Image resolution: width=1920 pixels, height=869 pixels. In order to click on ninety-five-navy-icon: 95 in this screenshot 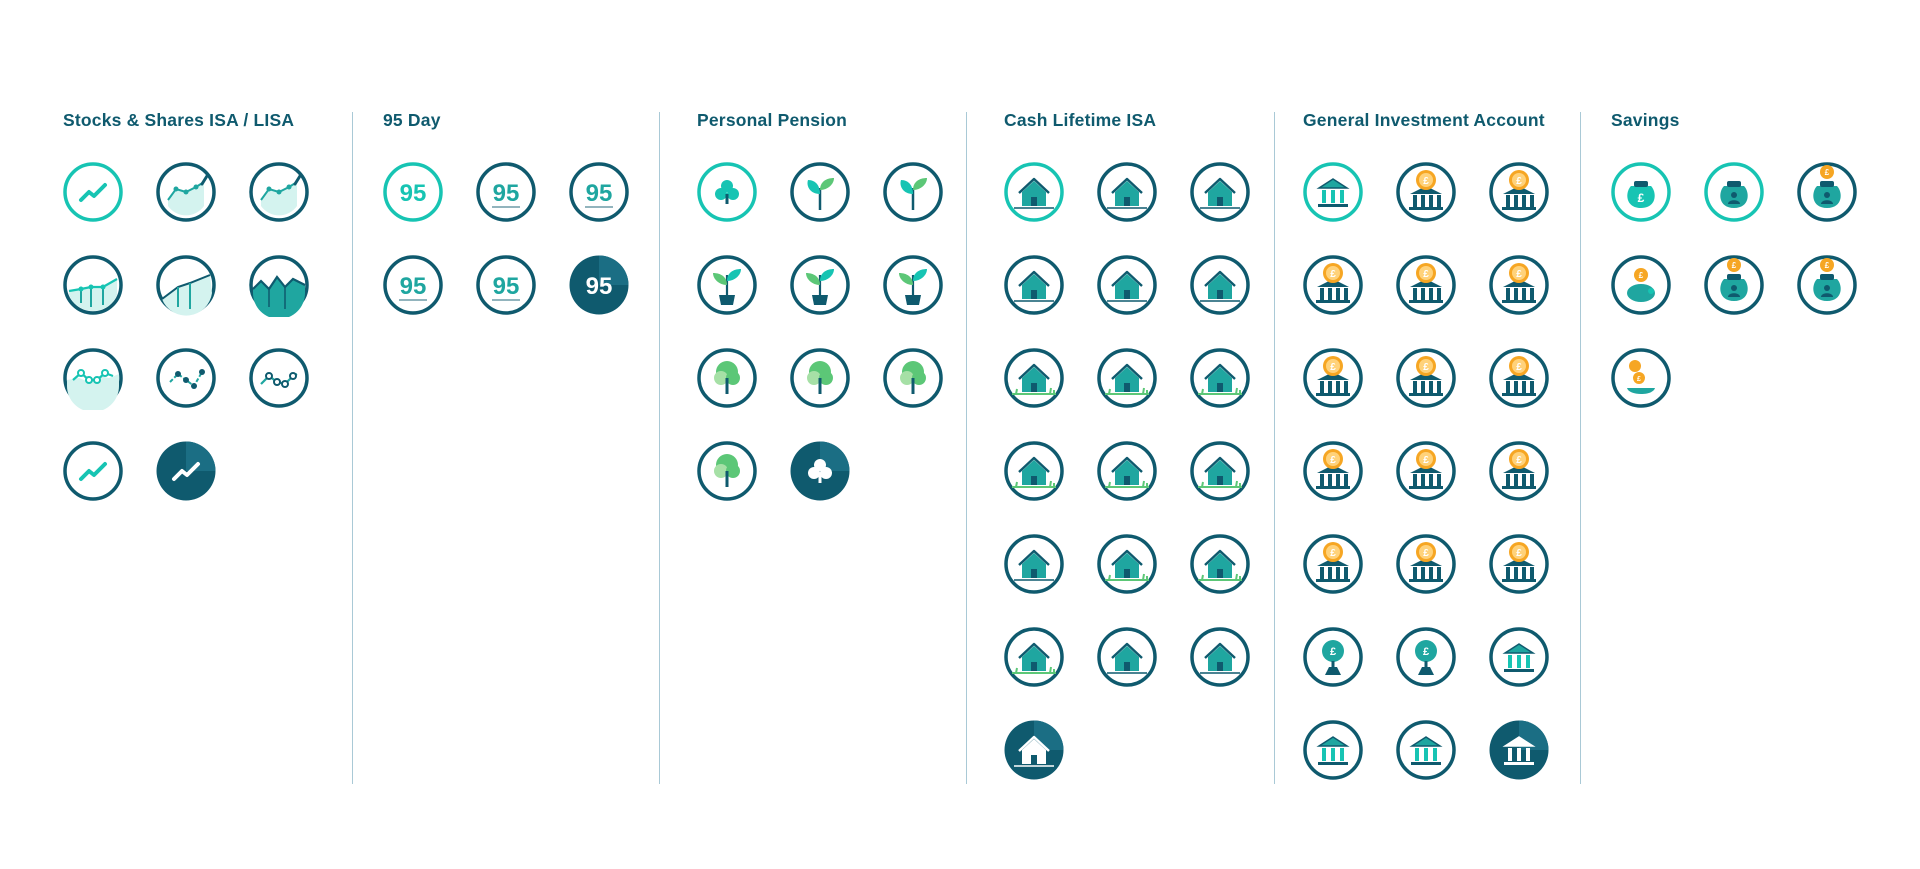, I will do `click(413, 285)`.